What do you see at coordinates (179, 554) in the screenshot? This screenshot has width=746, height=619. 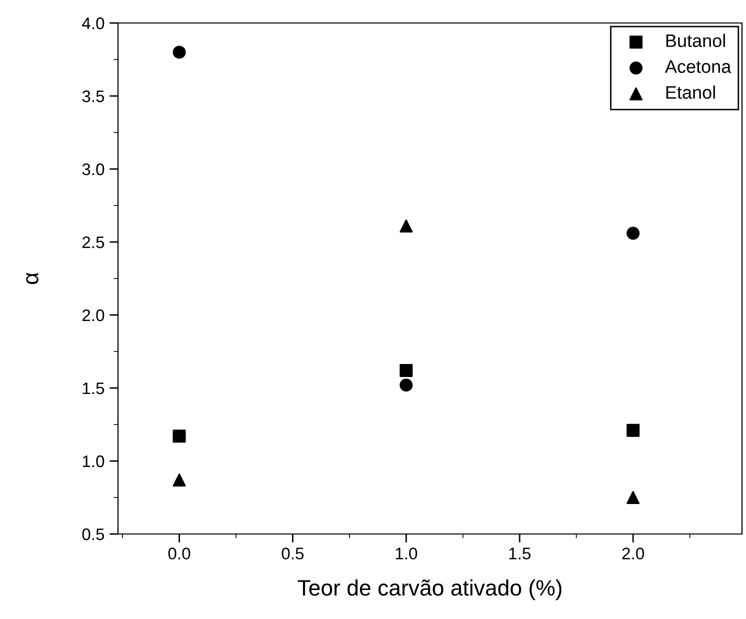 I see `x-tick-label: 0.0` at bounding box center [179, 554].